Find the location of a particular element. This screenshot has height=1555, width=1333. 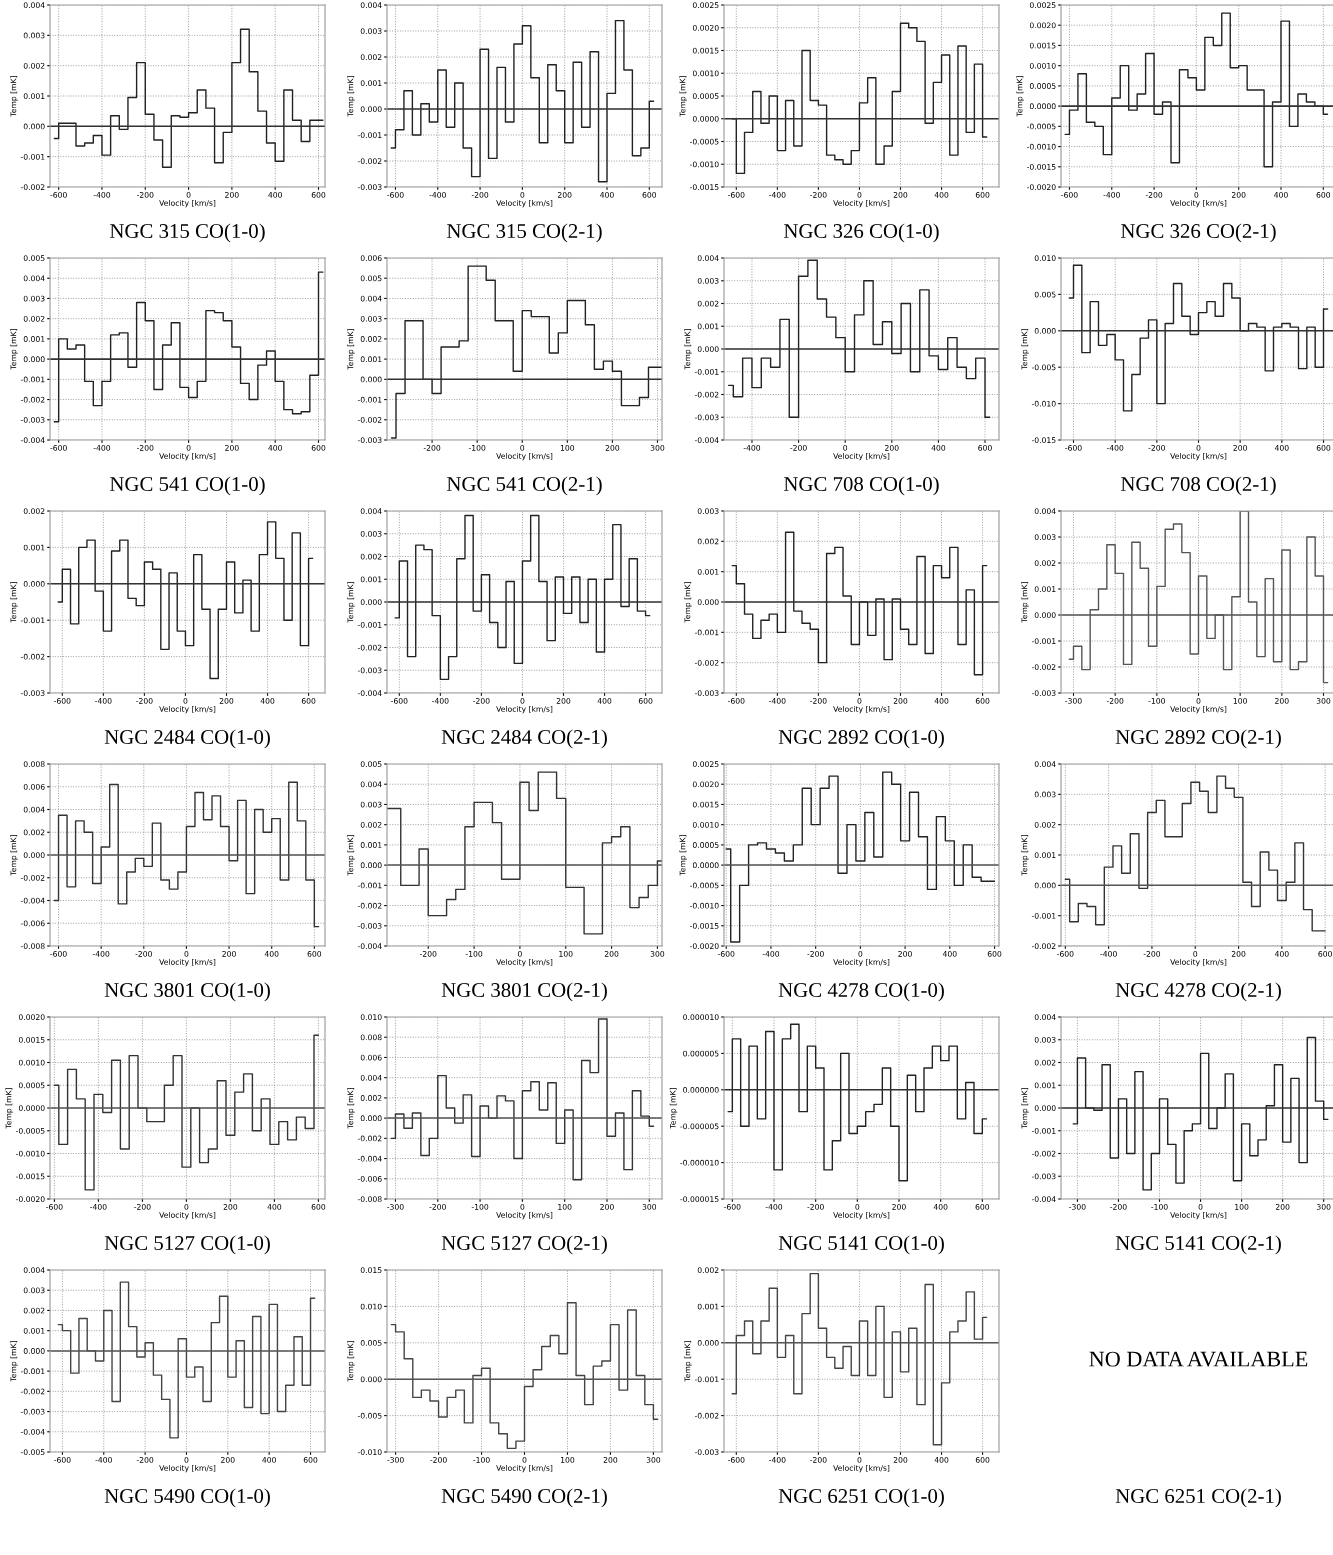

text: NGC 6251 CO(2-1) is located at coordinates (1198, 1498).